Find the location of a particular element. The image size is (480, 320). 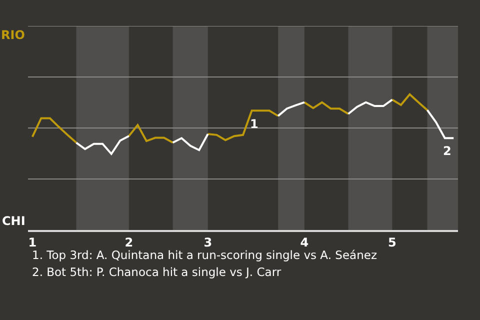

annotation: 1 is located at coordinates (254, 124).